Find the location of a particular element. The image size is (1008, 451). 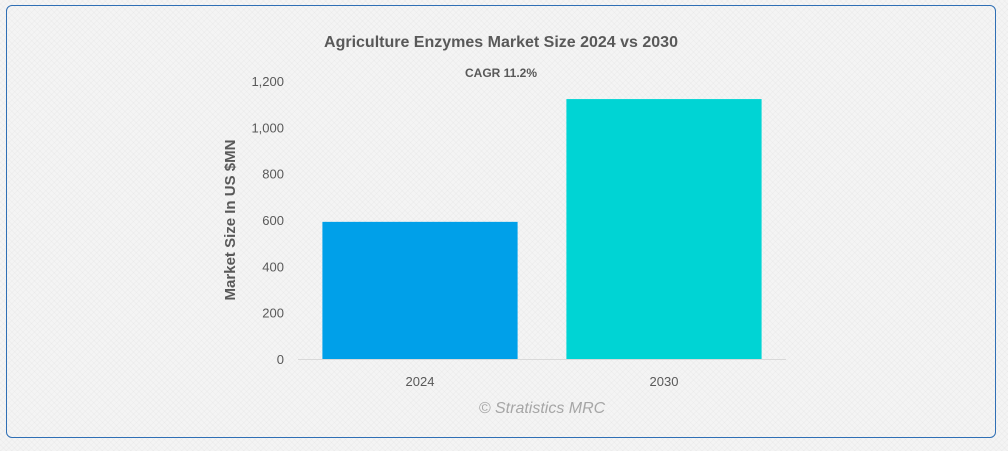

y-tick-label: 600 is located at coordinates (273, 220).